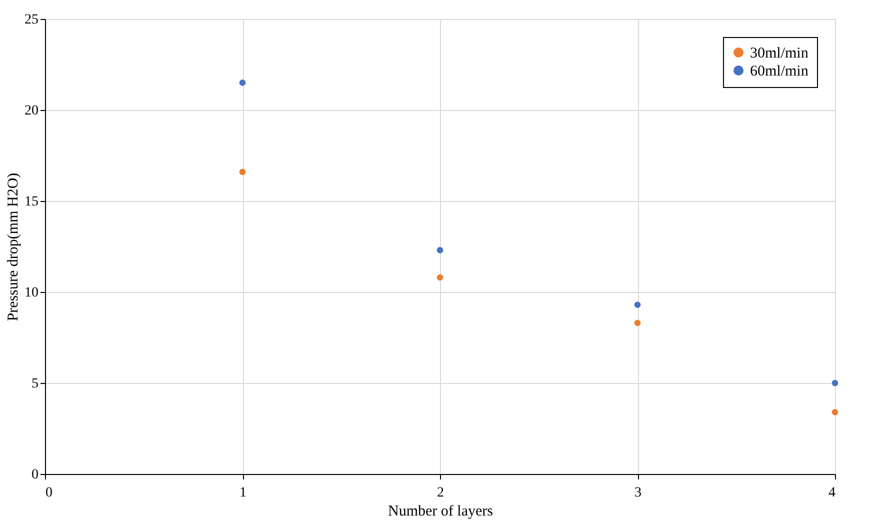 Image resolution: width=886 pixels, height=530 pixels. What do you see at coordinates (832, 493) in the screenshot?
I see `x-tick-label: 4` at bounding box center [832, 493].